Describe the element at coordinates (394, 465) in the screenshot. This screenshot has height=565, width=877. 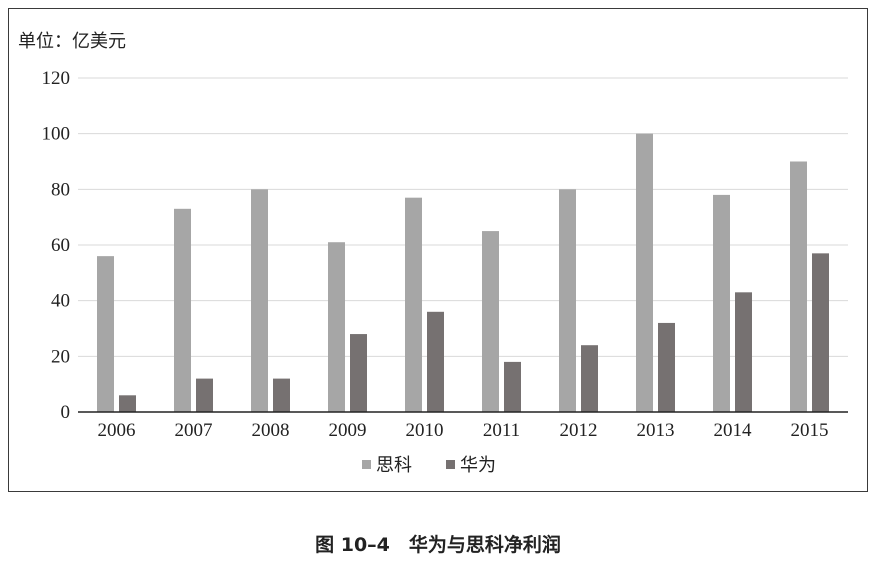
I see `legend-label: 思科` at that location.